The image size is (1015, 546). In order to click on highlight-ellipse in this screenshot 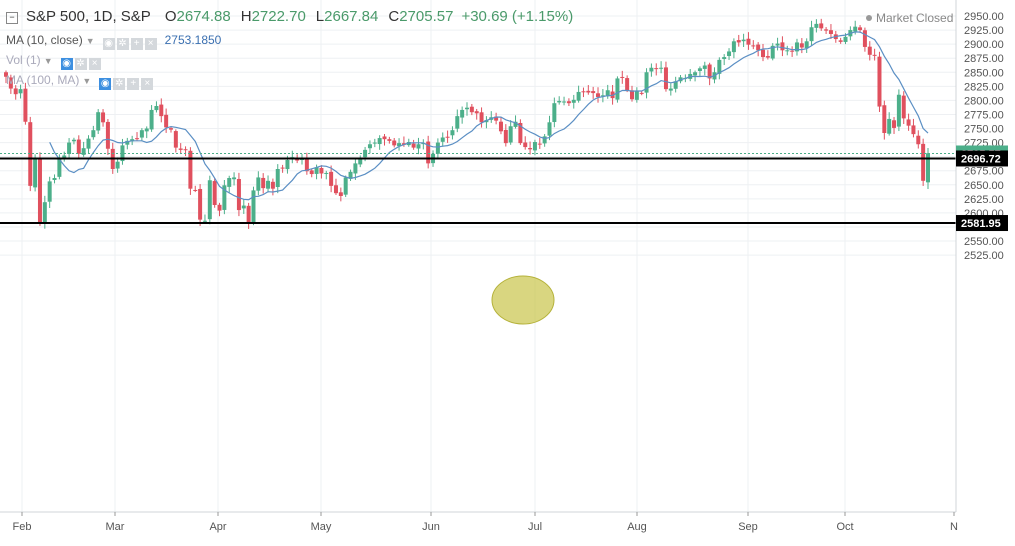, I will do `click(523, 300)`.